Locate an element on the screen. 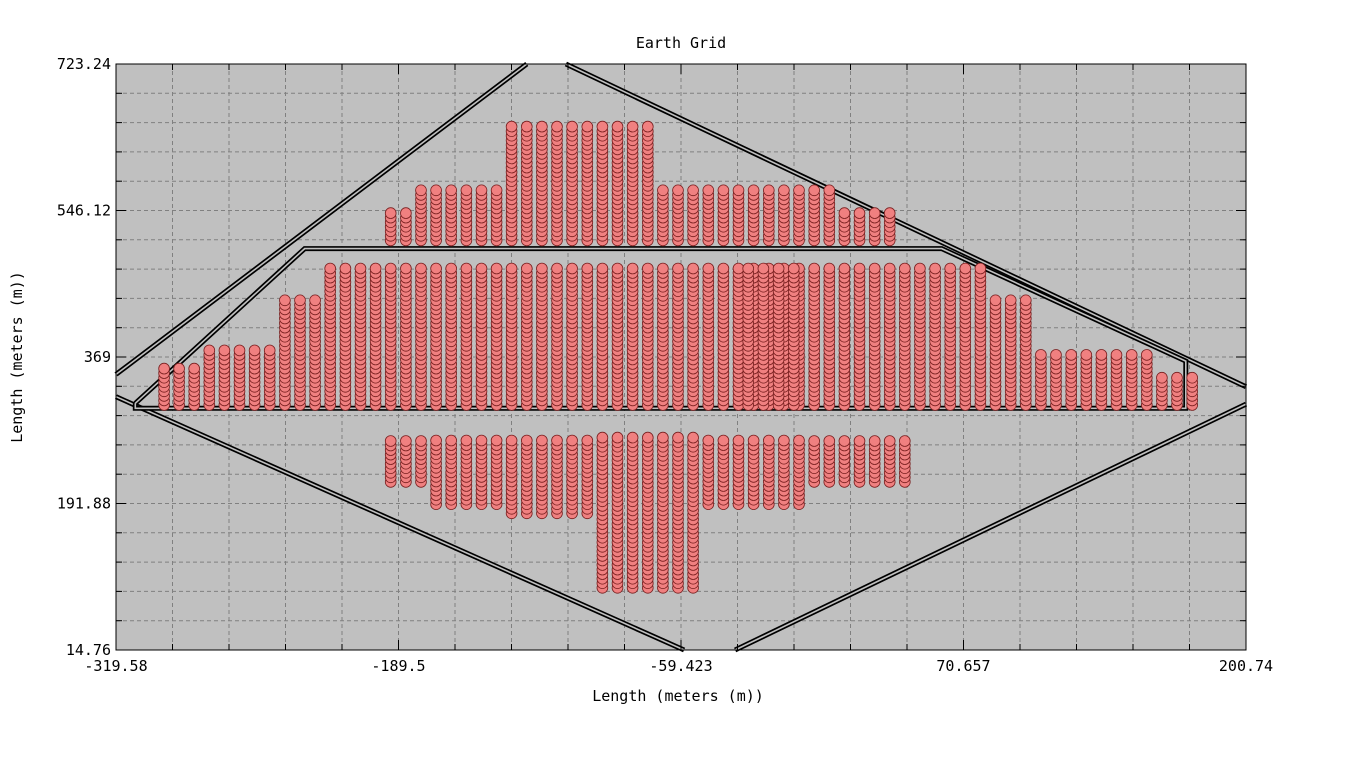 The width and height of the screenshot is (1352, 782). chart-title: Earth Grid is located at coordinates (681, 43).